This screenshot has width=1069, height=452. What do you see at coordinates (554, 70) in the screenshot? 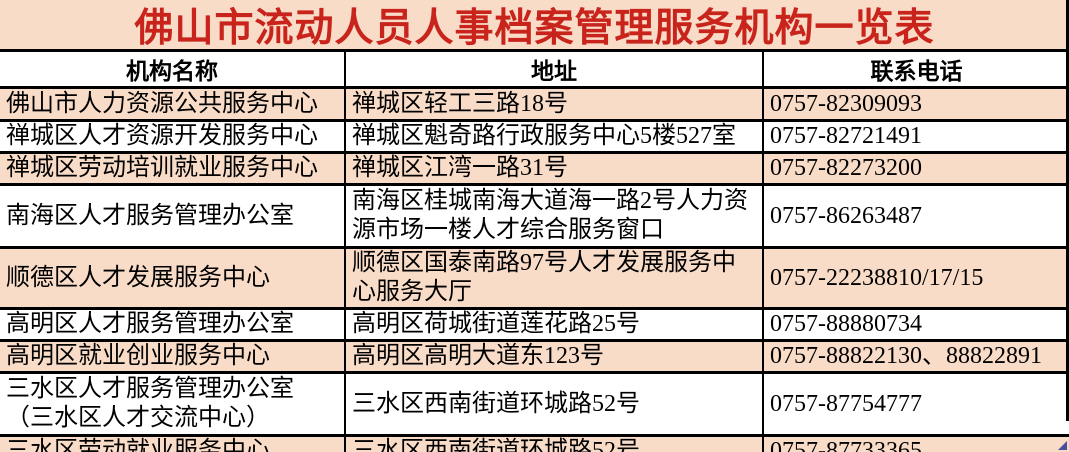
I see `column-header-address: 地址` at bounding box center [554, 70].